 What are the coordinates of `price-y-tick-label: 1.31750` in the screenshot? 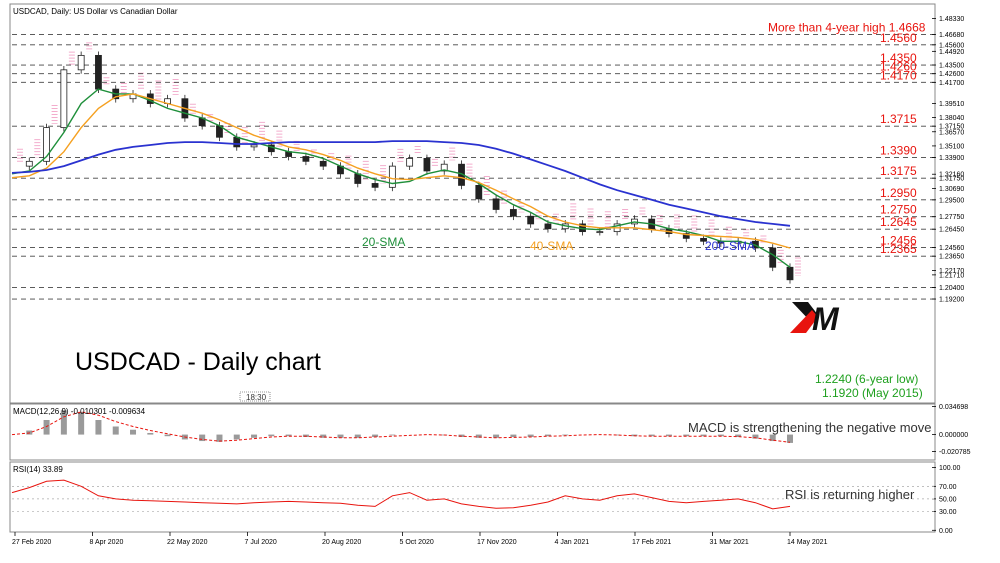 It's located at (951, 179).